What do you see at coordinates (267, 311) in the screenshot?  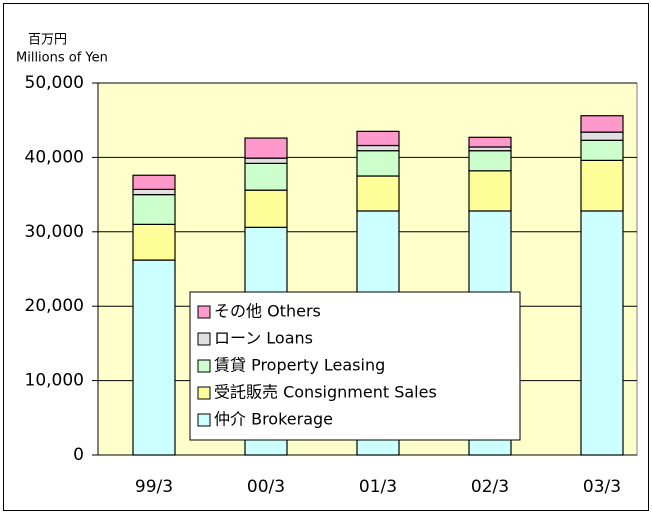 I see `legend-label: その他 Others` at bounding box center [267, 311].